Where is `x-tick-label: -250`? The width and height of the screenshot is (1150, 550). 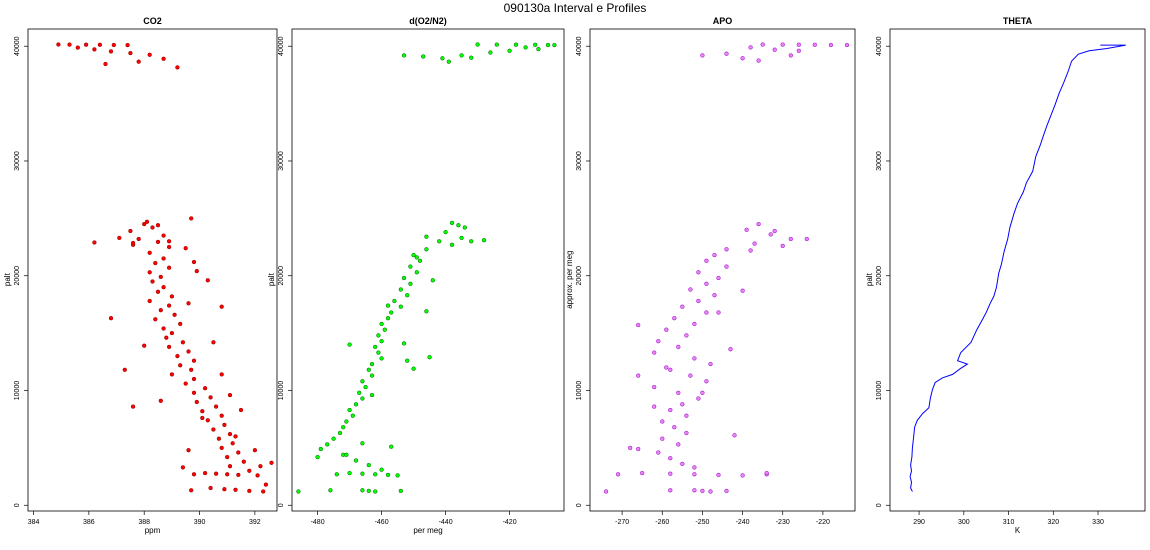 x-tick-label: -250 is located at coordinates (702, 522).